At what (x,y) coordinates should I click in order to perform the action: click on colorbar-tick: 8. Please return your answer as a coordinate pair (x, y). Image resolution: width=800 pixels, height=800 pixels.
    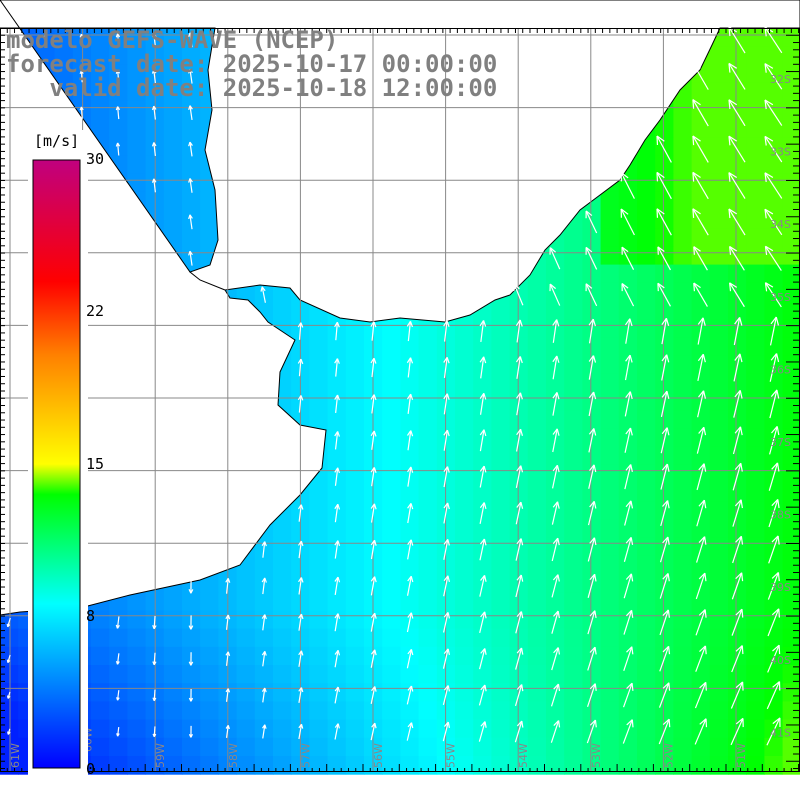
    Looking at the image, I should click on (91, 616).